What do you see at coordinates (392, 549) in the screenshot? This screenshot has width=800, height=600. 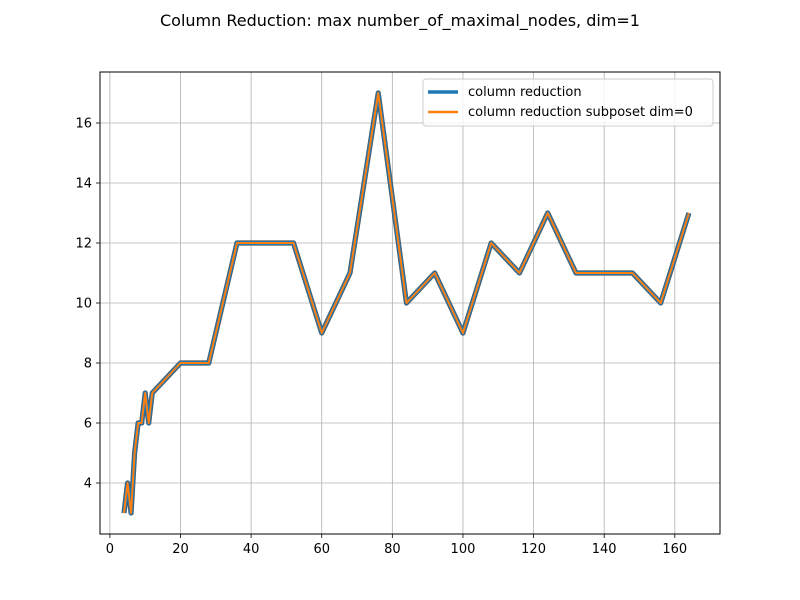 I see `x-tick-label: 80` at bounding box center [392, 549].